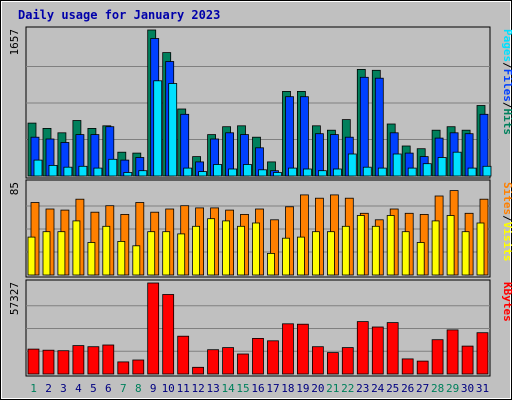  What do you see at coordinates (33, 388) in the screenshot?
I see `x-tick-day-1: 1` at bounding box center [33, 388].